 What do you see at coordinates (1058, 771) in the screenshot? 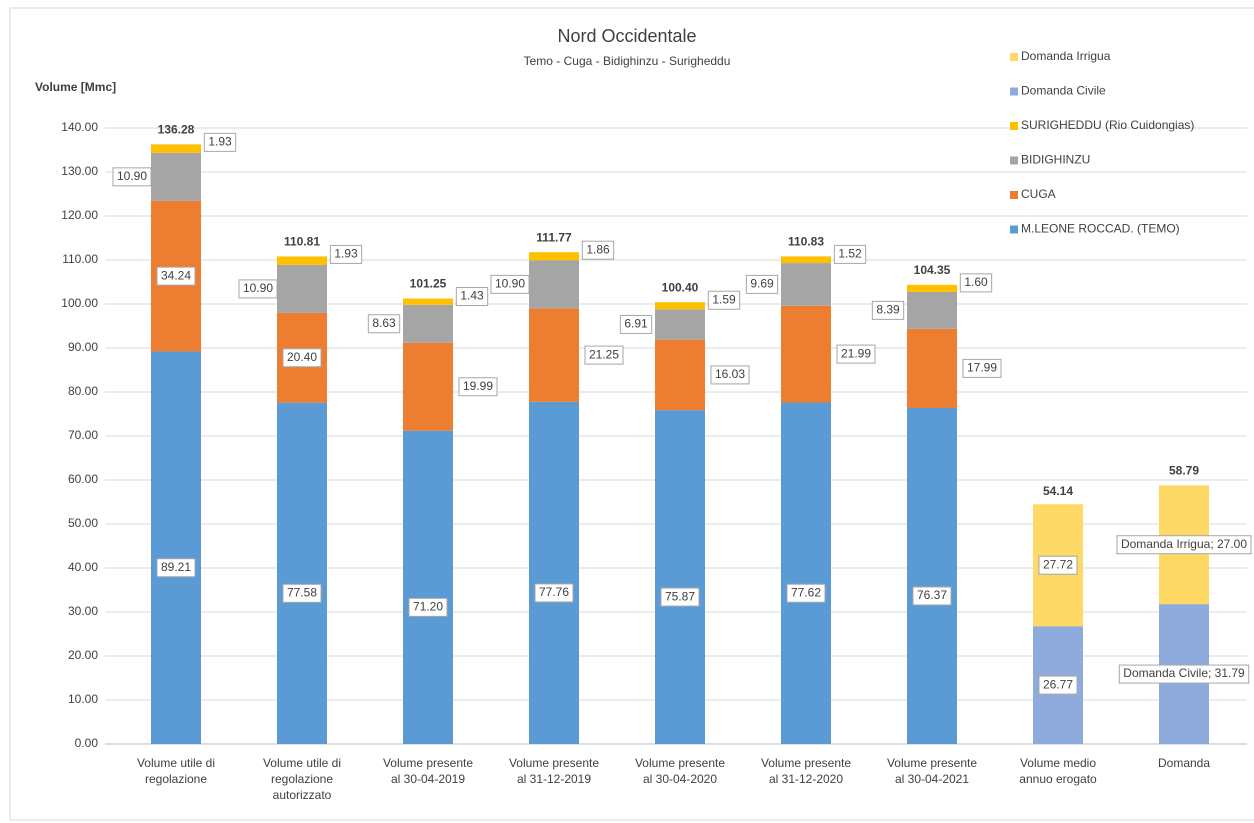
I see `x-tick-label: Volume medio annuo erogato` at bounding box center [1058, 771].